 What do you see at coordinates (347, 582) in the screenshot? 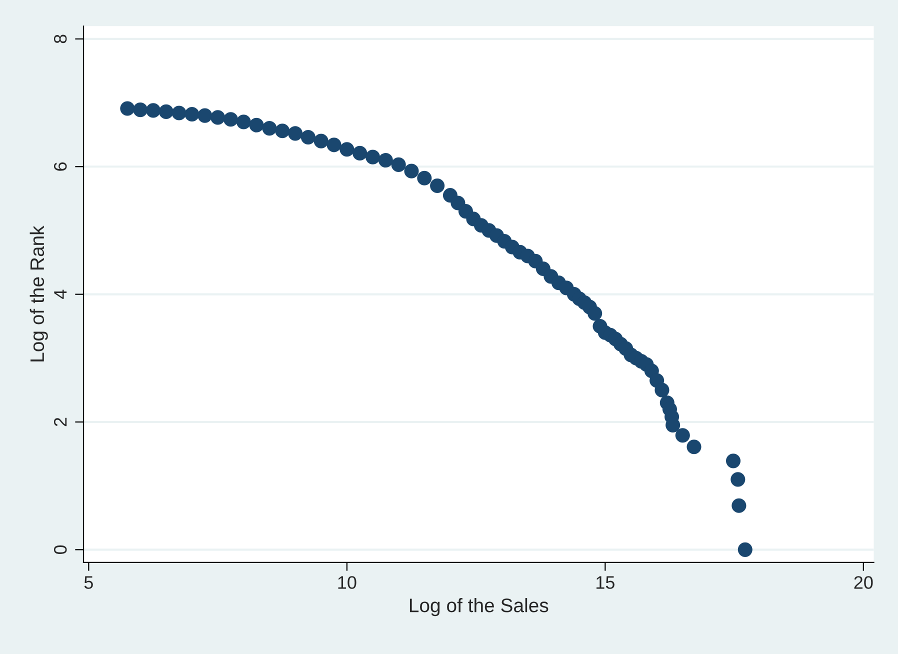
I see `x-tick-label: 10` at bounding box center [347, 582].